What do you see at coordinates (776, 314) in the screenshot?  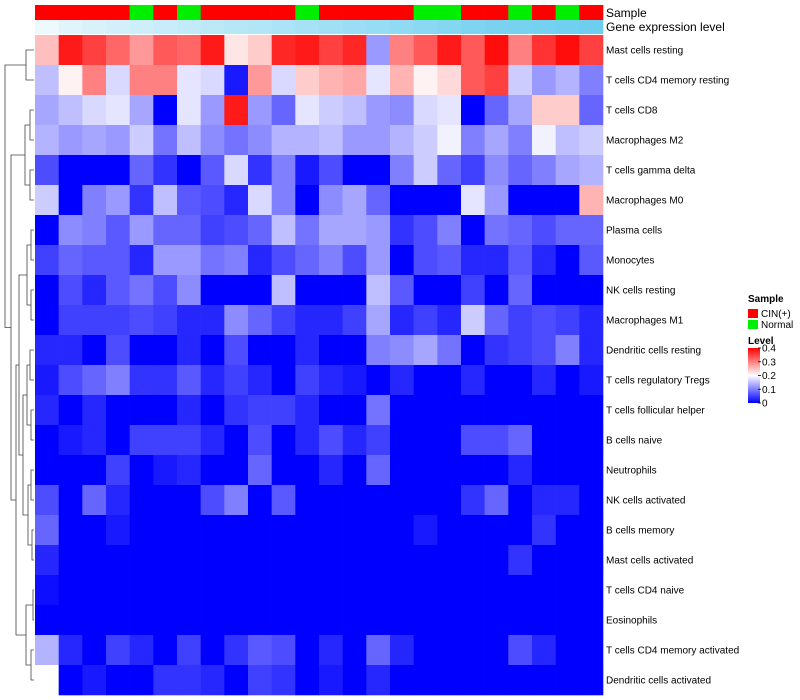 I see `legend-item-label: CIN(+)` at bounding box center [776, 314].